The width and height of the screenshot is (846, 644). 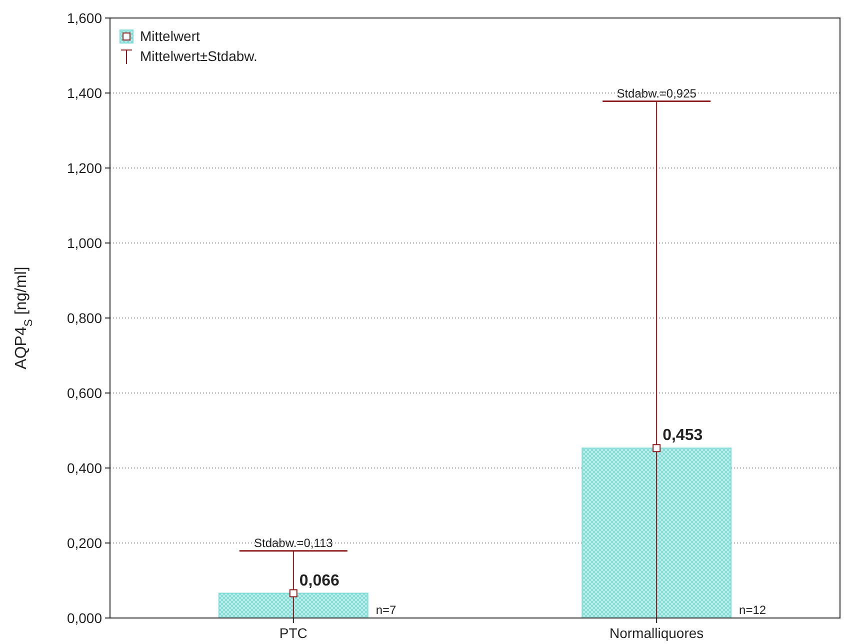 What do you see at coordinates (84, 468) in the screenshot?
I see `y-tick-label: 0,400` at bounding box center [84, 468].